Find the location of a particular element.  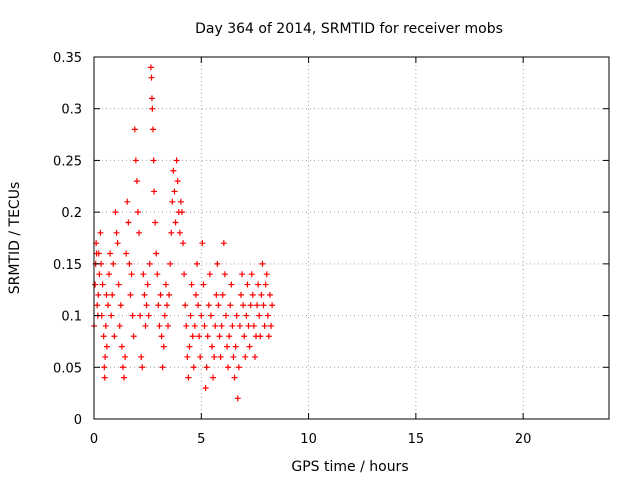

x-tick-label: 20 is located at coordinates (523, 439).